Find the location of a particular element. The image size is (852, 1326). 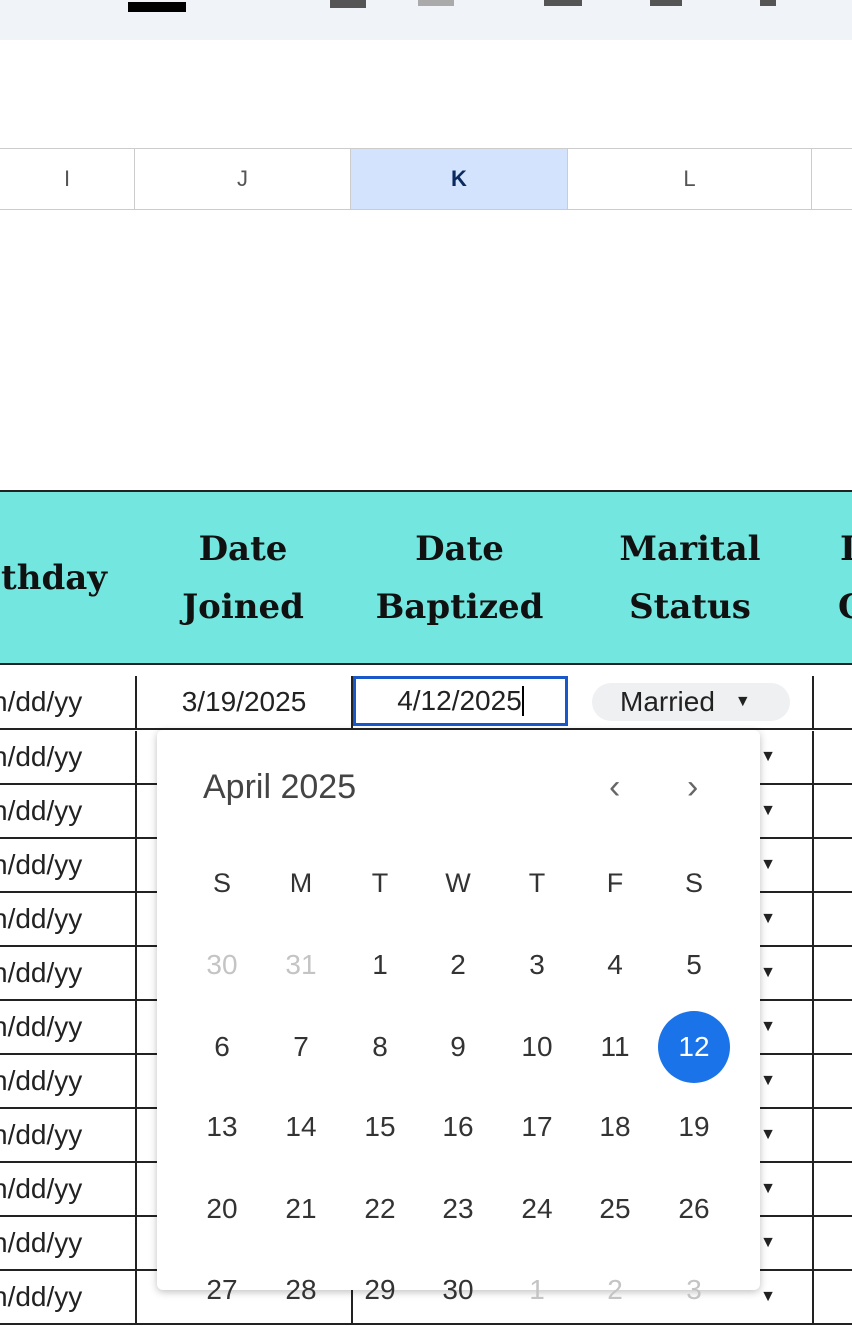

calendar-day: 13 is located at coordinates (222, 1126).